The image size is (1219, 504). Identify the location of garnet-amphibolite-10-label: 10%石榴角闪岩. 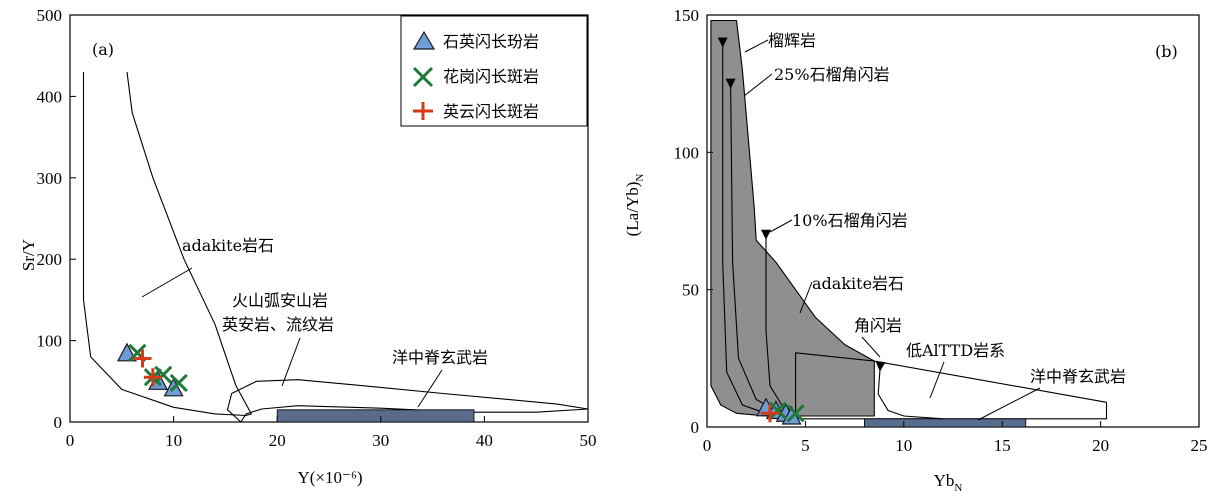
(850, 220).